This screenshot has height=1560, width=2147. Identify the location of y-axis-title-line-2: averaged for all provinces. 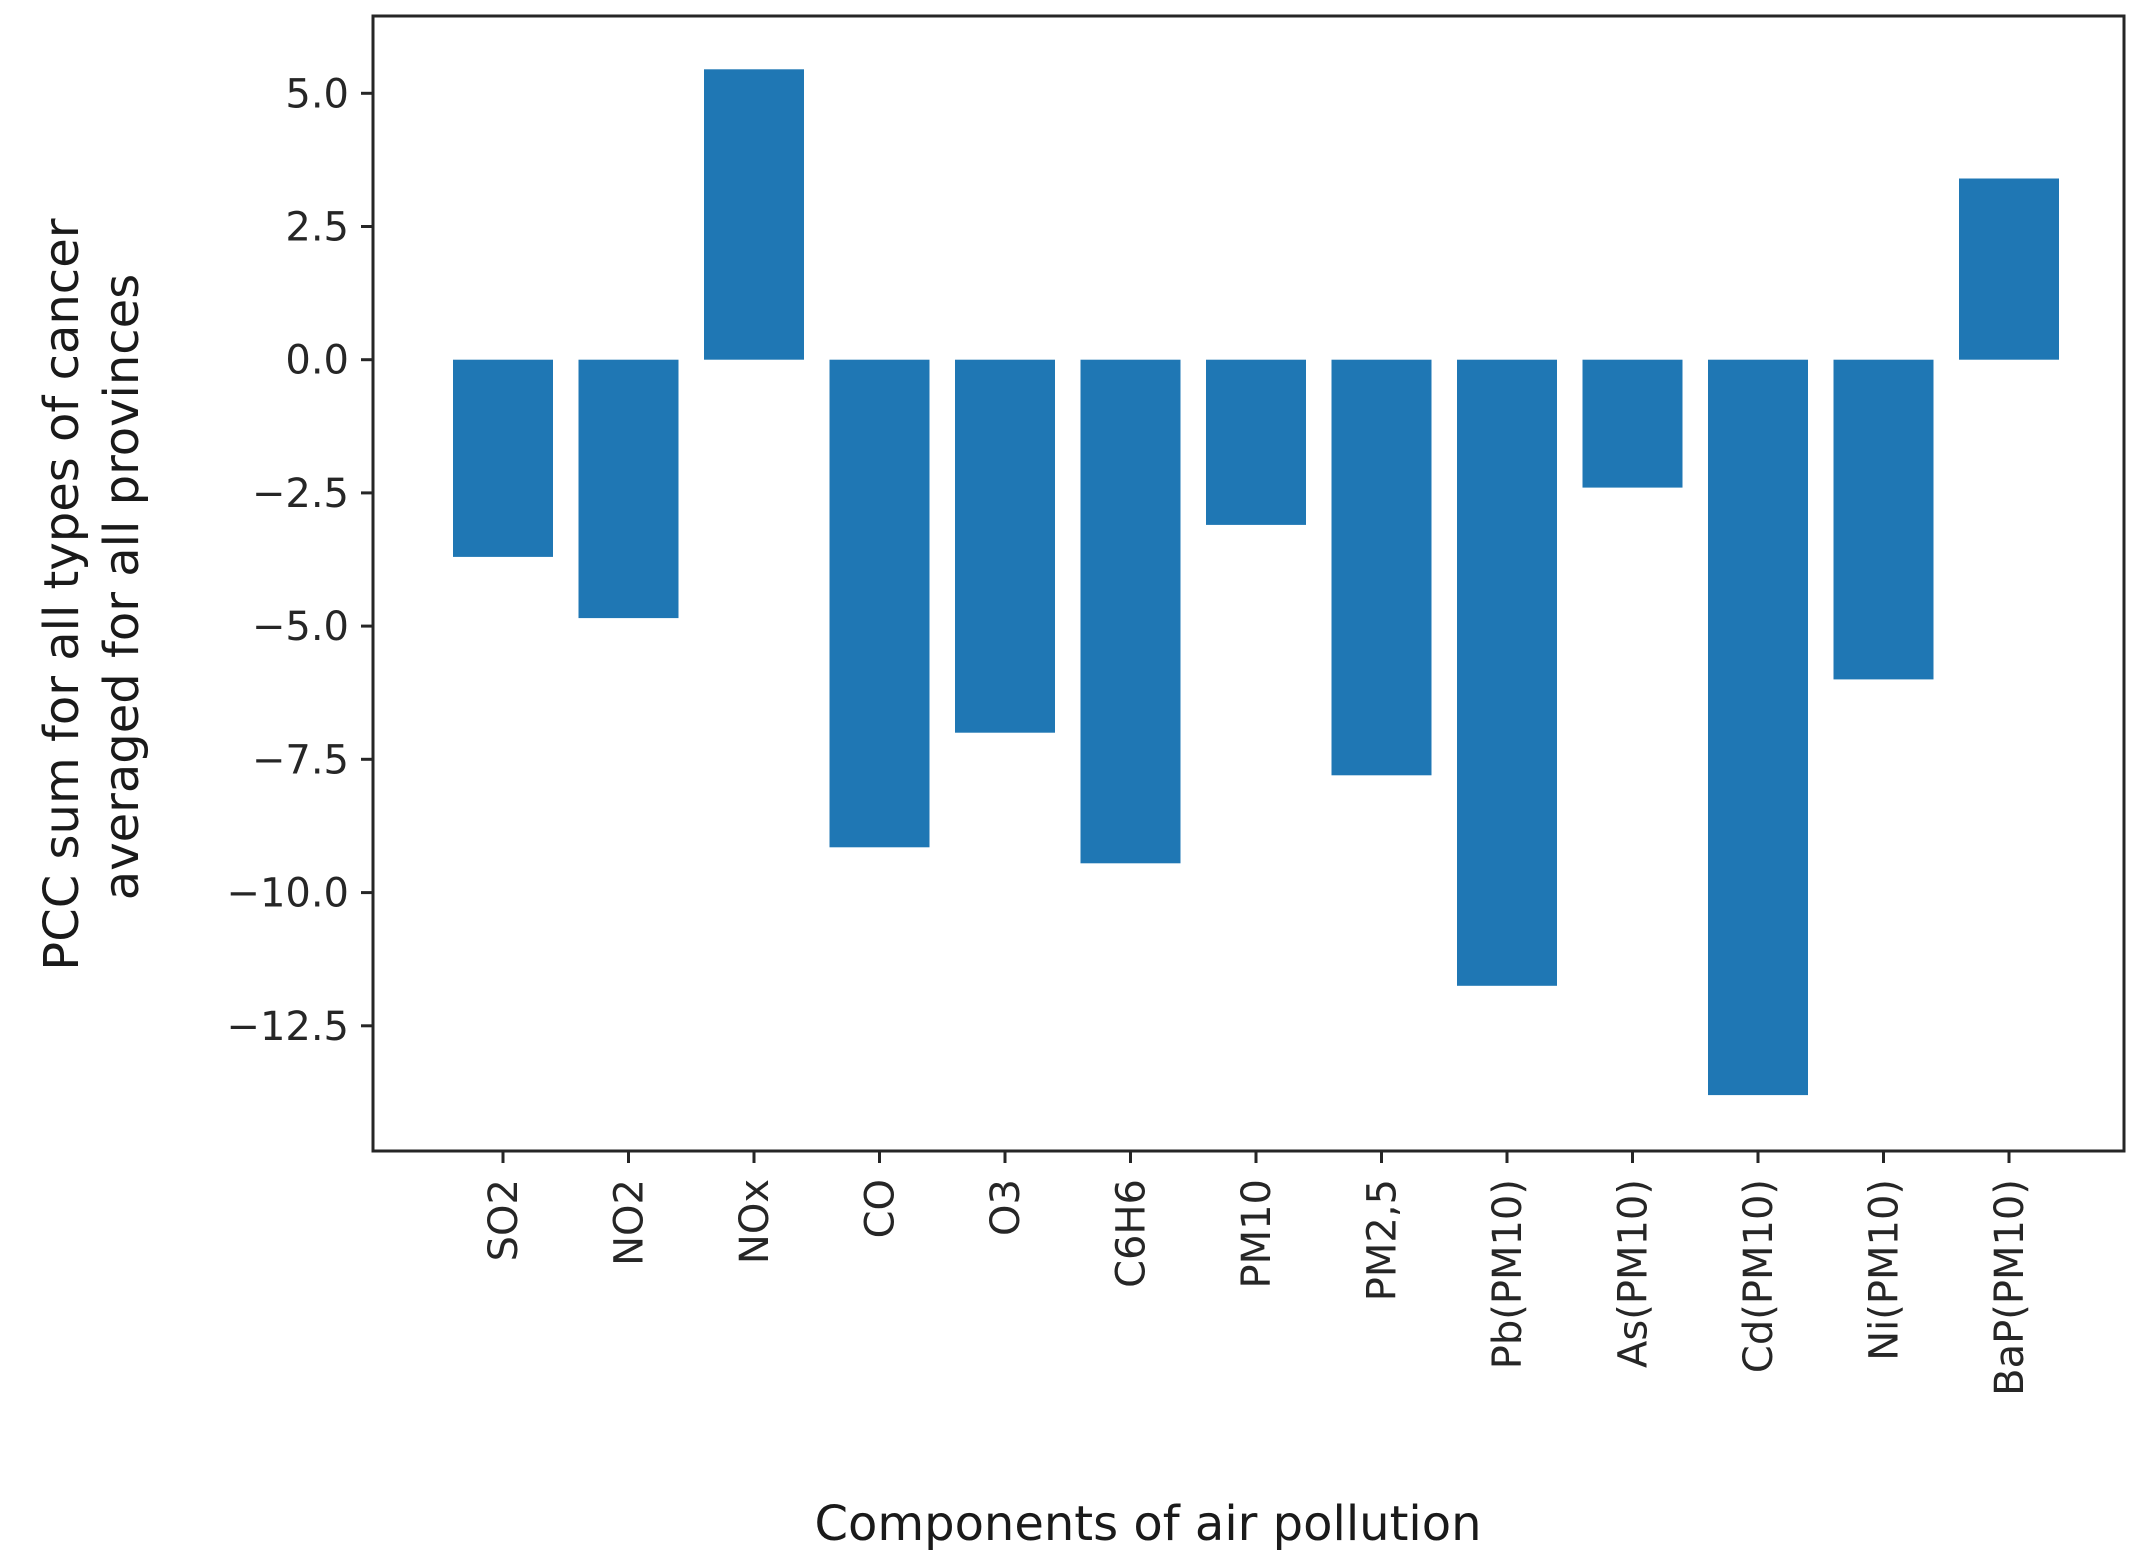
(122, 587).